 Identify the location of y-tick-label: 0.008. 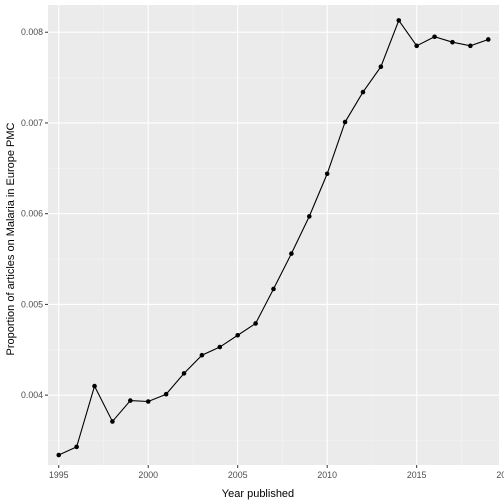
(32, 32).